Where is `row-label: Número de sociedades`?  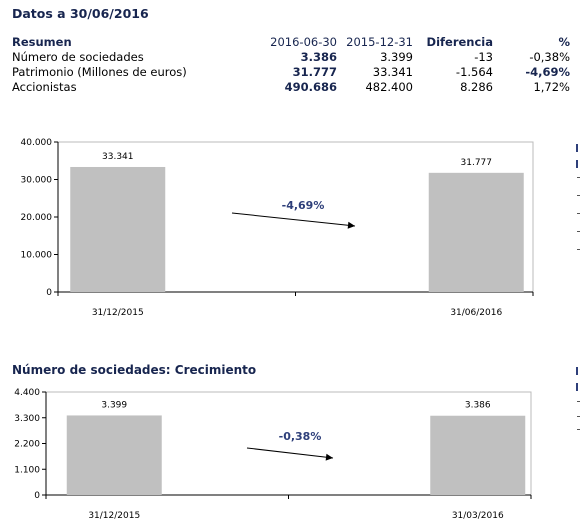 row-label: Número de sociedades is located at coordinates (78, 57).